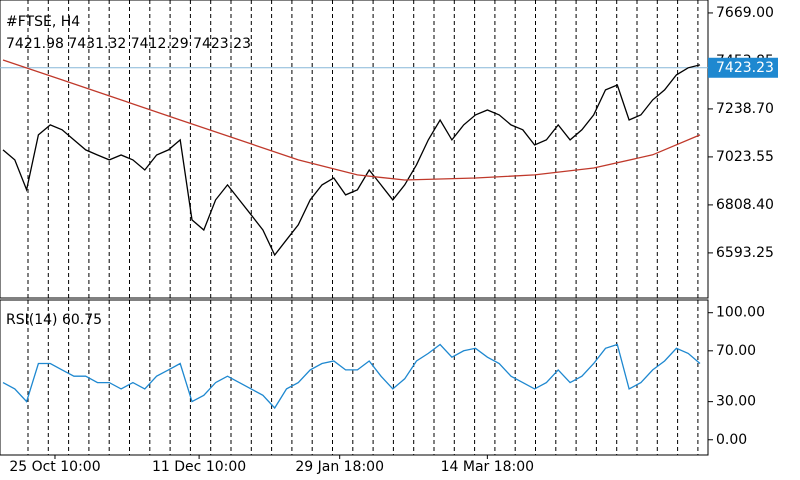  Describe the element at coordinates (745, 253) in the screenshot. I see `y-tick-label: 6593.25` at that location.